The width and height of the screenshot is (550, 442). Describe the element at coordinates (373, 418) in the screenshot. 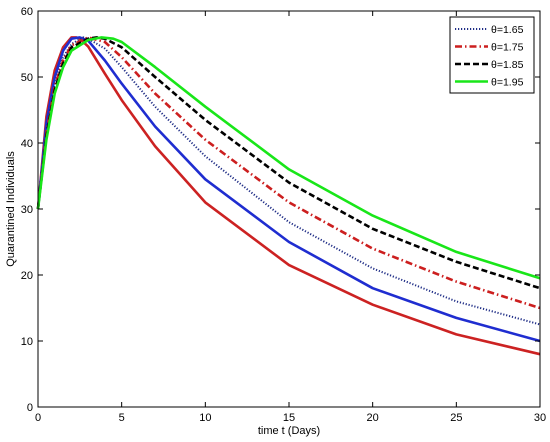

I see `x-tick-label: 20` at that location.